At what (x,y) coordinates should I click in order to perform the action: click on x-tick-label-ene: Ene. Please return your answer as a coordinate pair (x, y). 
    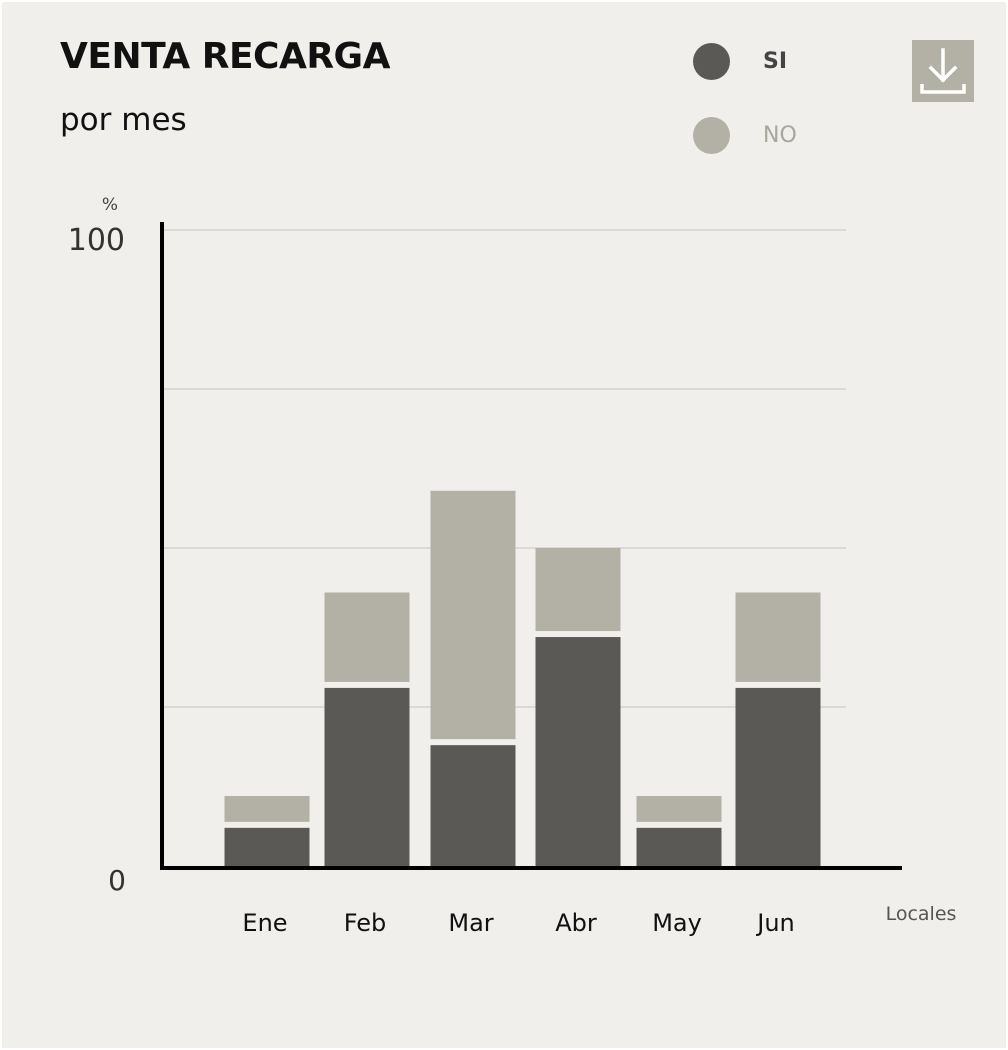
    Looking at the image, I should click on (264, 923).